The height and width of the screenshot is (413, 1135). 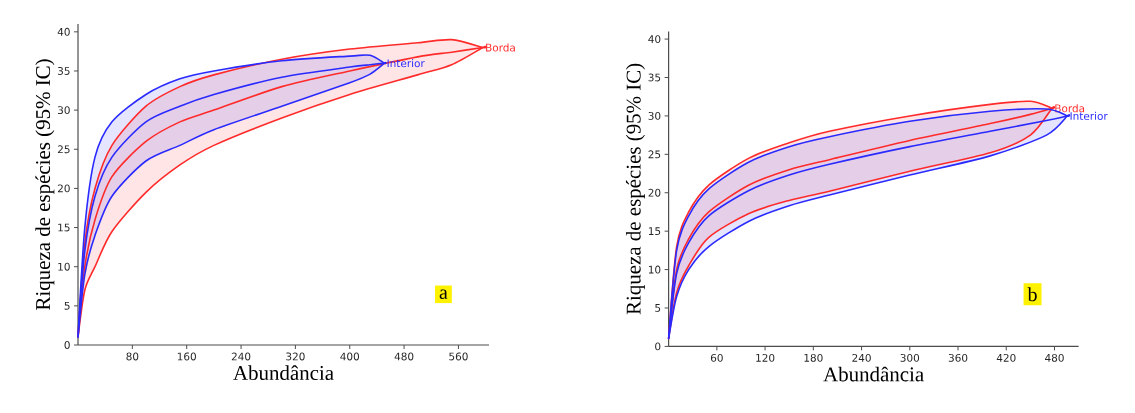 What do you see at coordinates (958, 357) in the screenshot?
I see `x-tick-label: 360` at bounding box center [958, 357].